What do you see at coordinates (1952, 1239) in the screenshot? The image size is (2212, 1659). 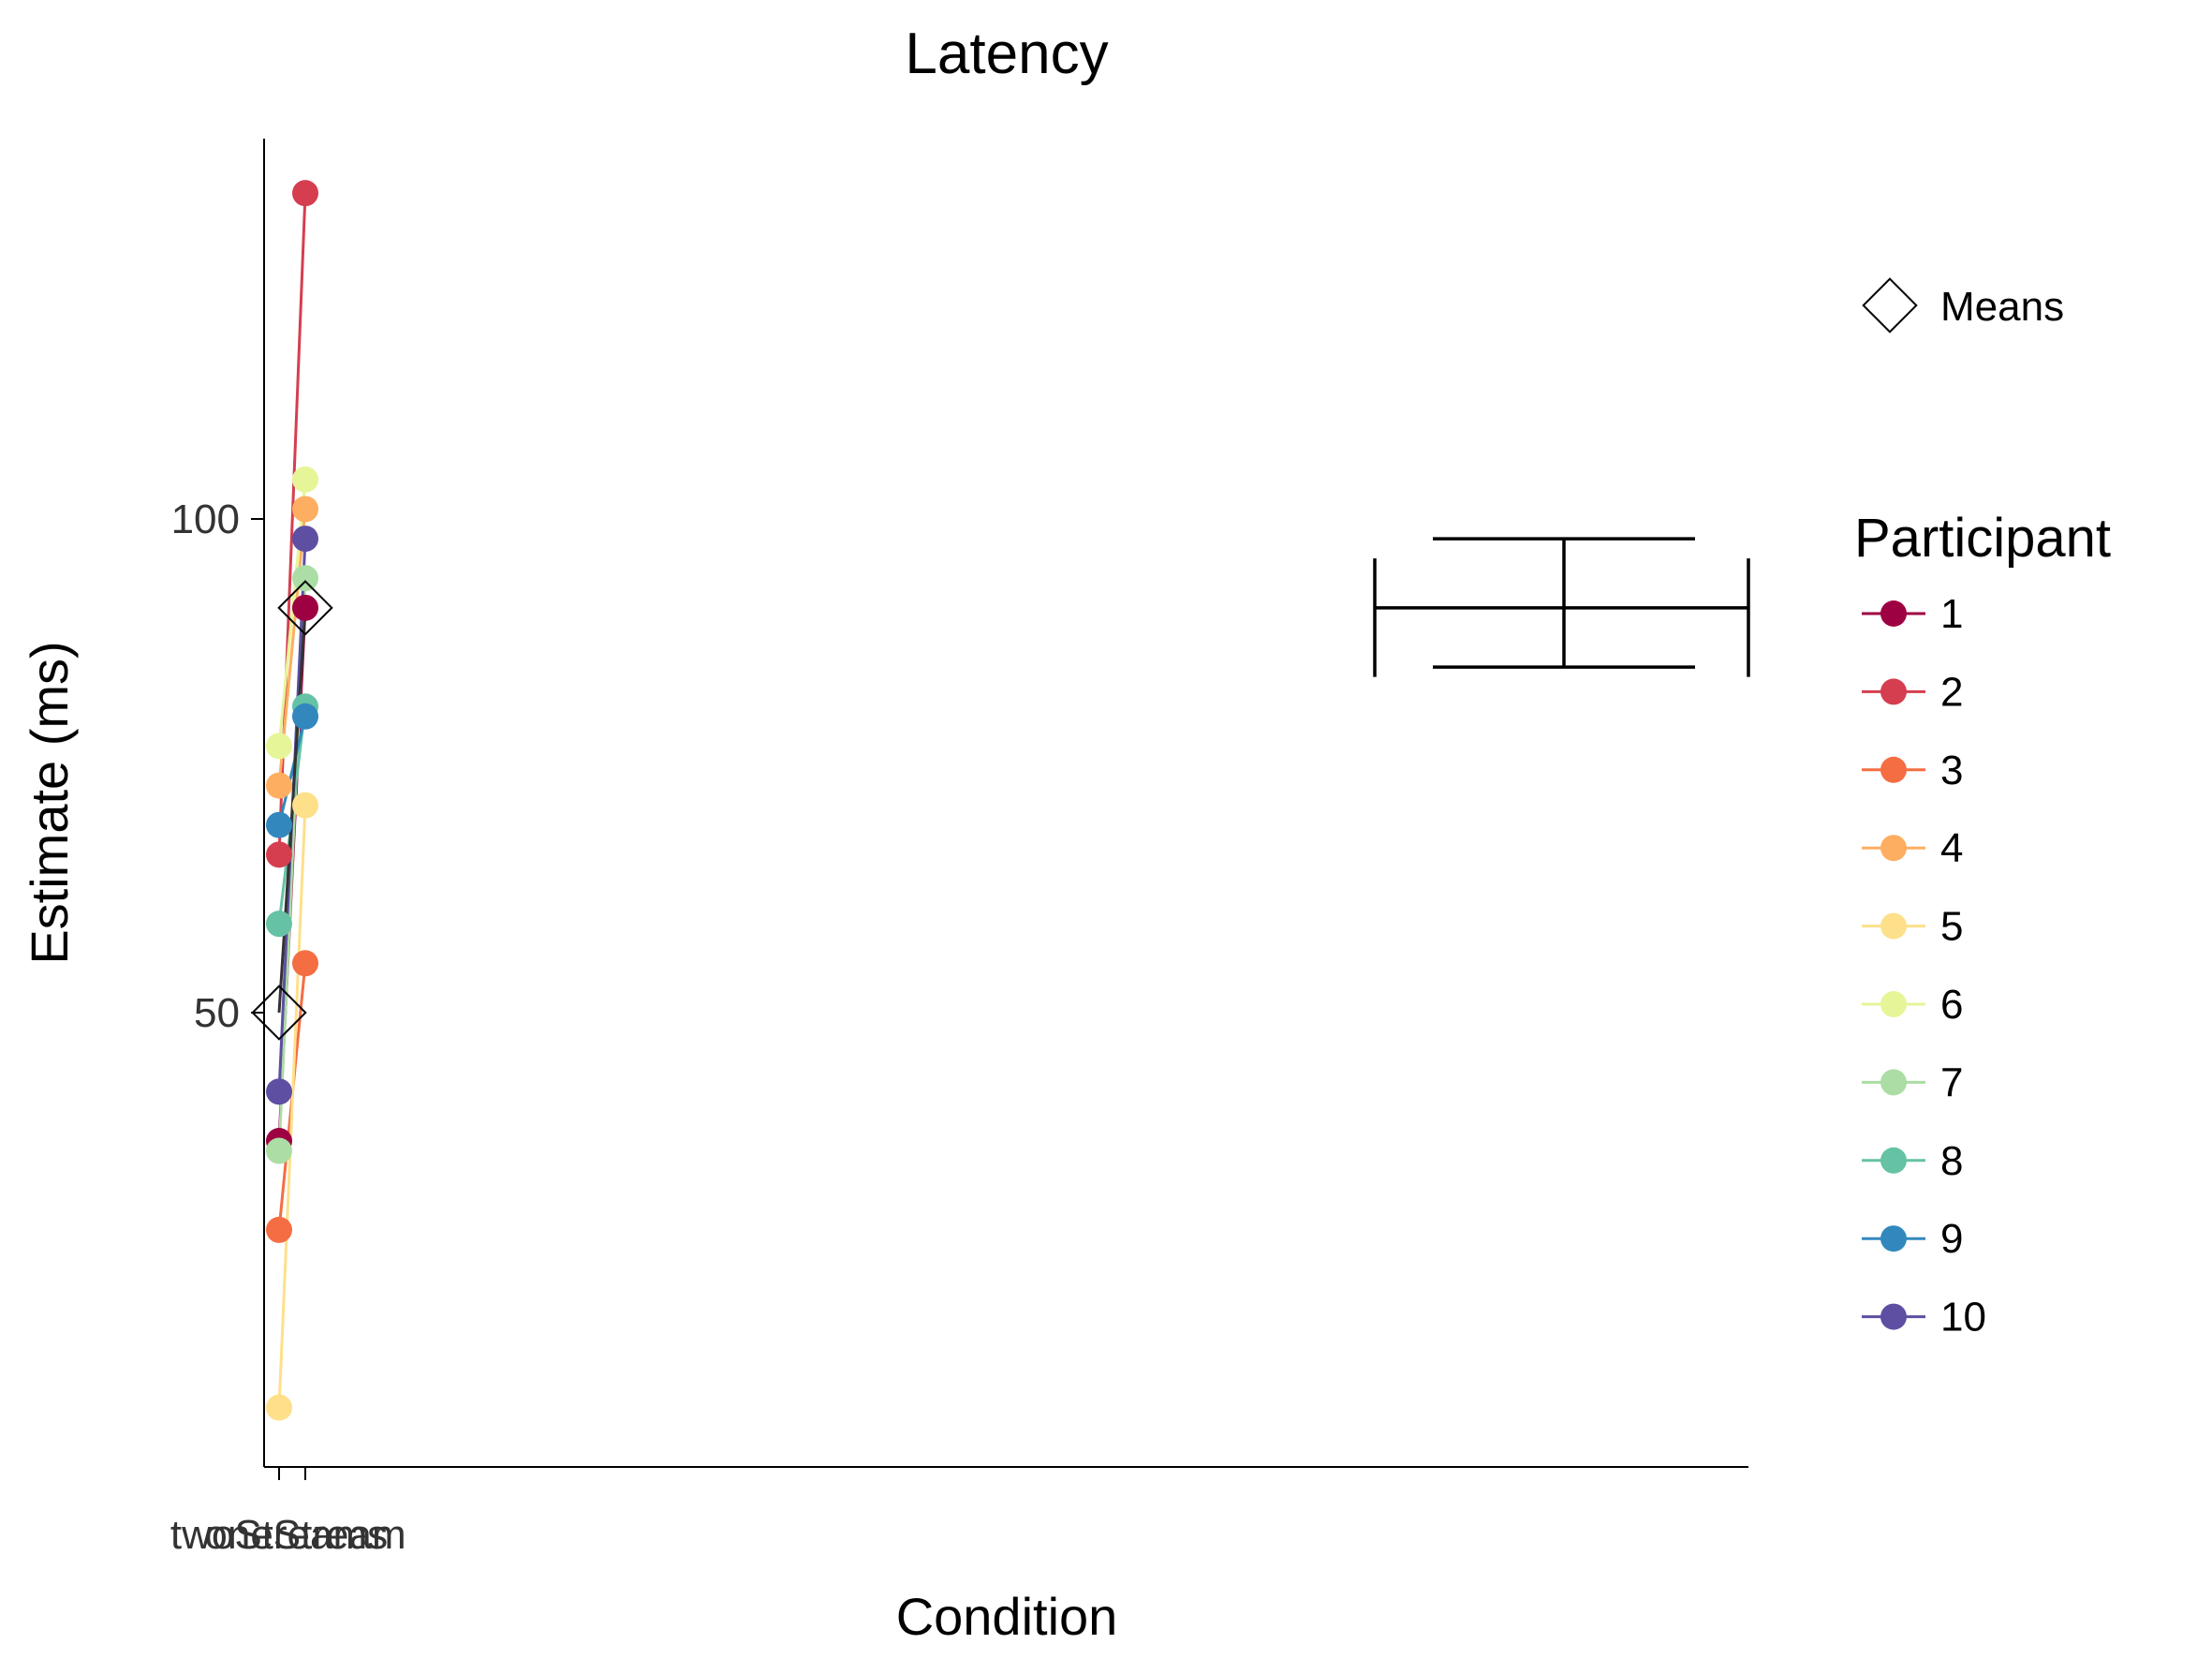 I see `legend-label-9: 9` at bounding box center [1952, 1239].